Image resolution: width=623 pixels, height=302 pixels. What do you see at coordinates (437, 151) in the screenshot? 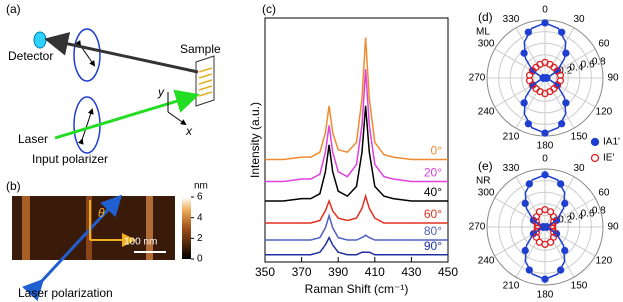
I see `series-label: 0°` at bounding box center [437, 151].